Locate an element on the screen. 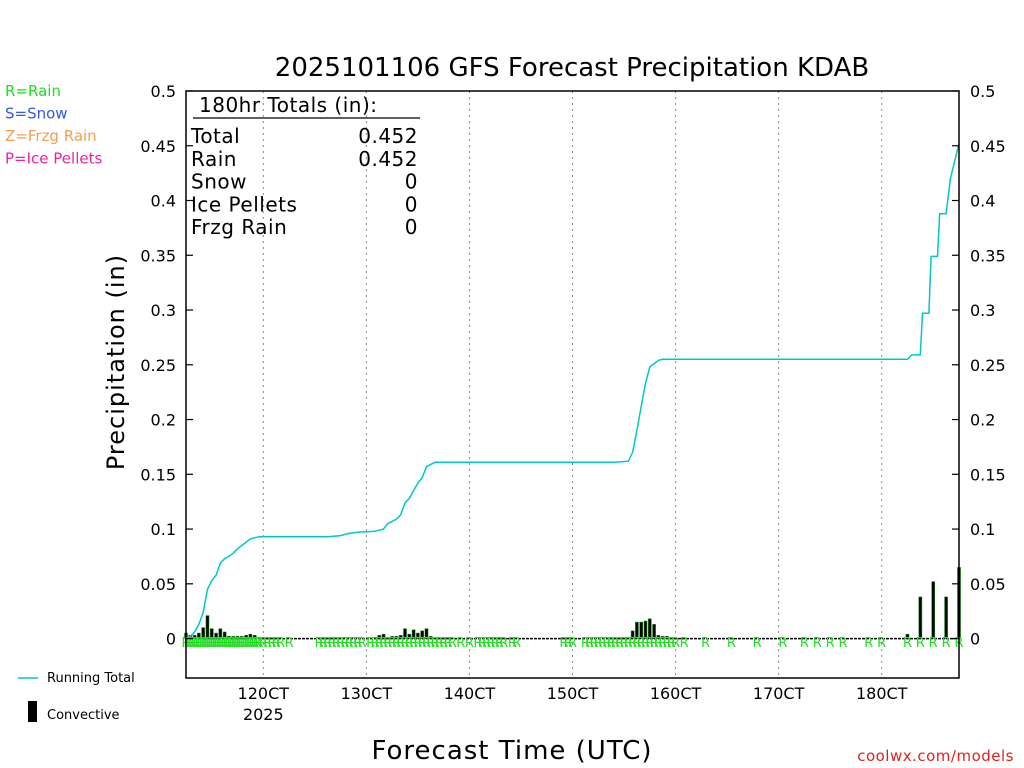  totals-title: 180hr Totals (in): is located at coordinates (288, 105).